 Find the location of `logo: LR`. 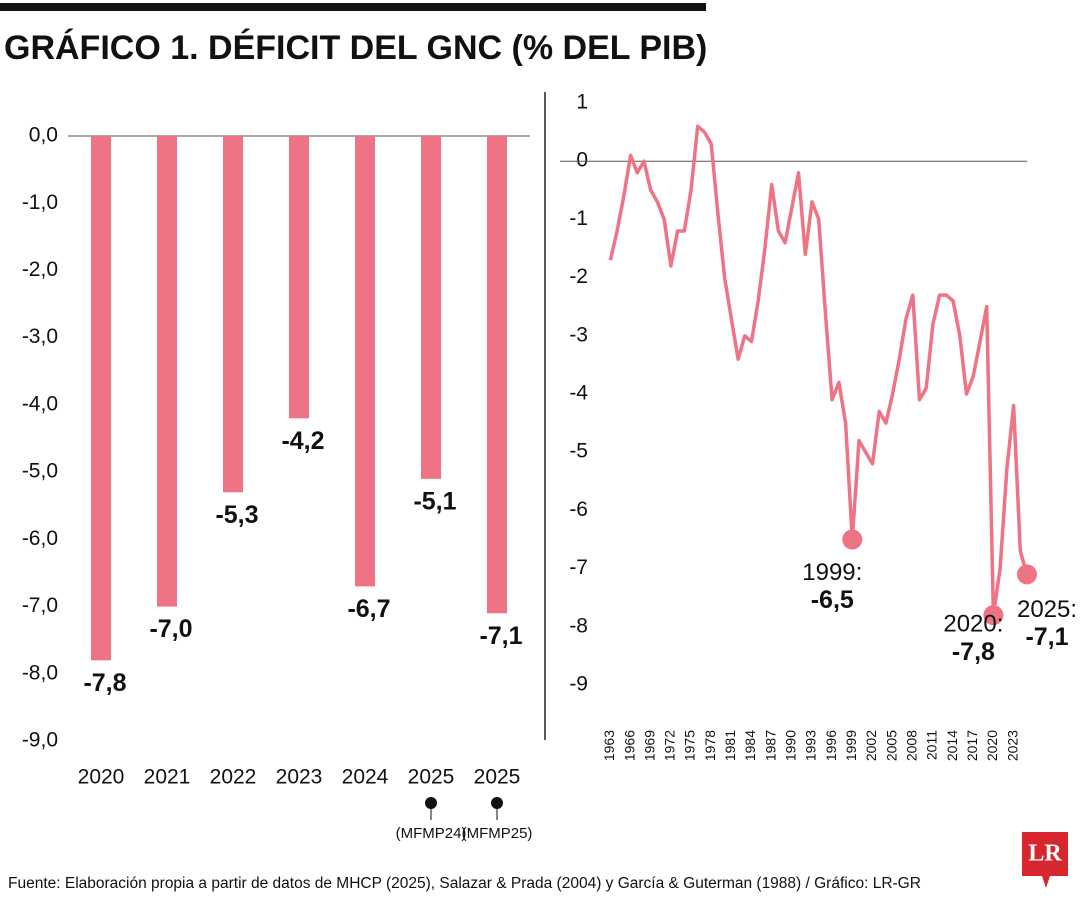

logo: LR is located at coordinates (1045, 854).